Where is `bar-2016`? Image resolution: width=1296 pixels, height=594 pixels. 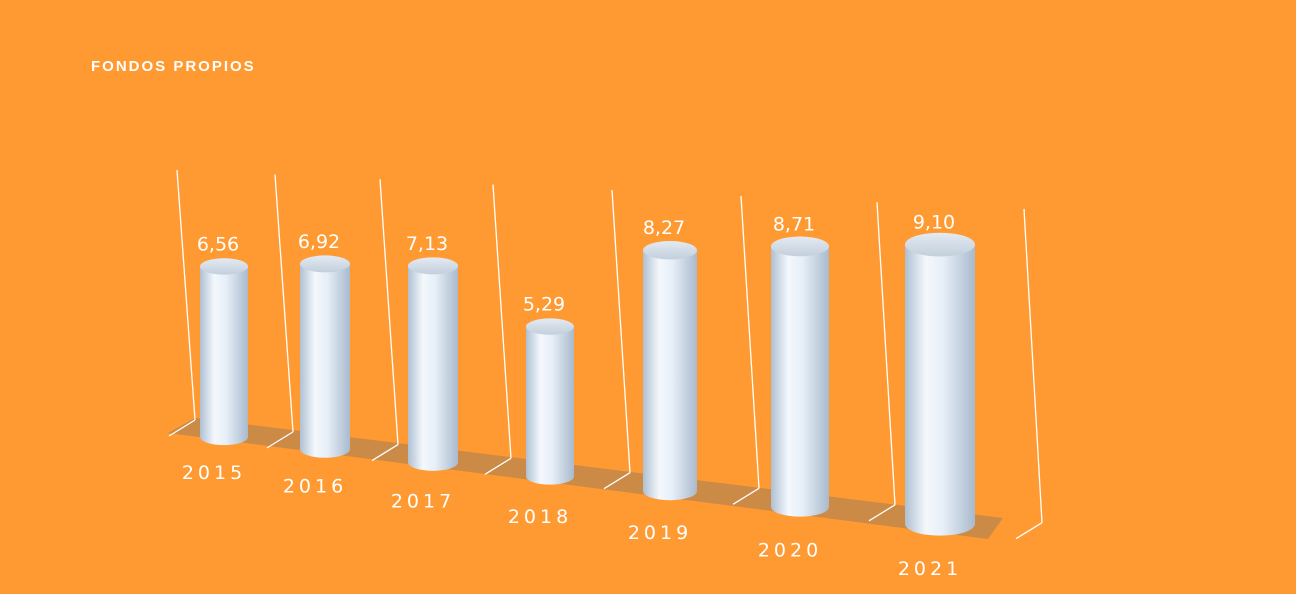
bar-2016 is located at coordinates (325, 356).